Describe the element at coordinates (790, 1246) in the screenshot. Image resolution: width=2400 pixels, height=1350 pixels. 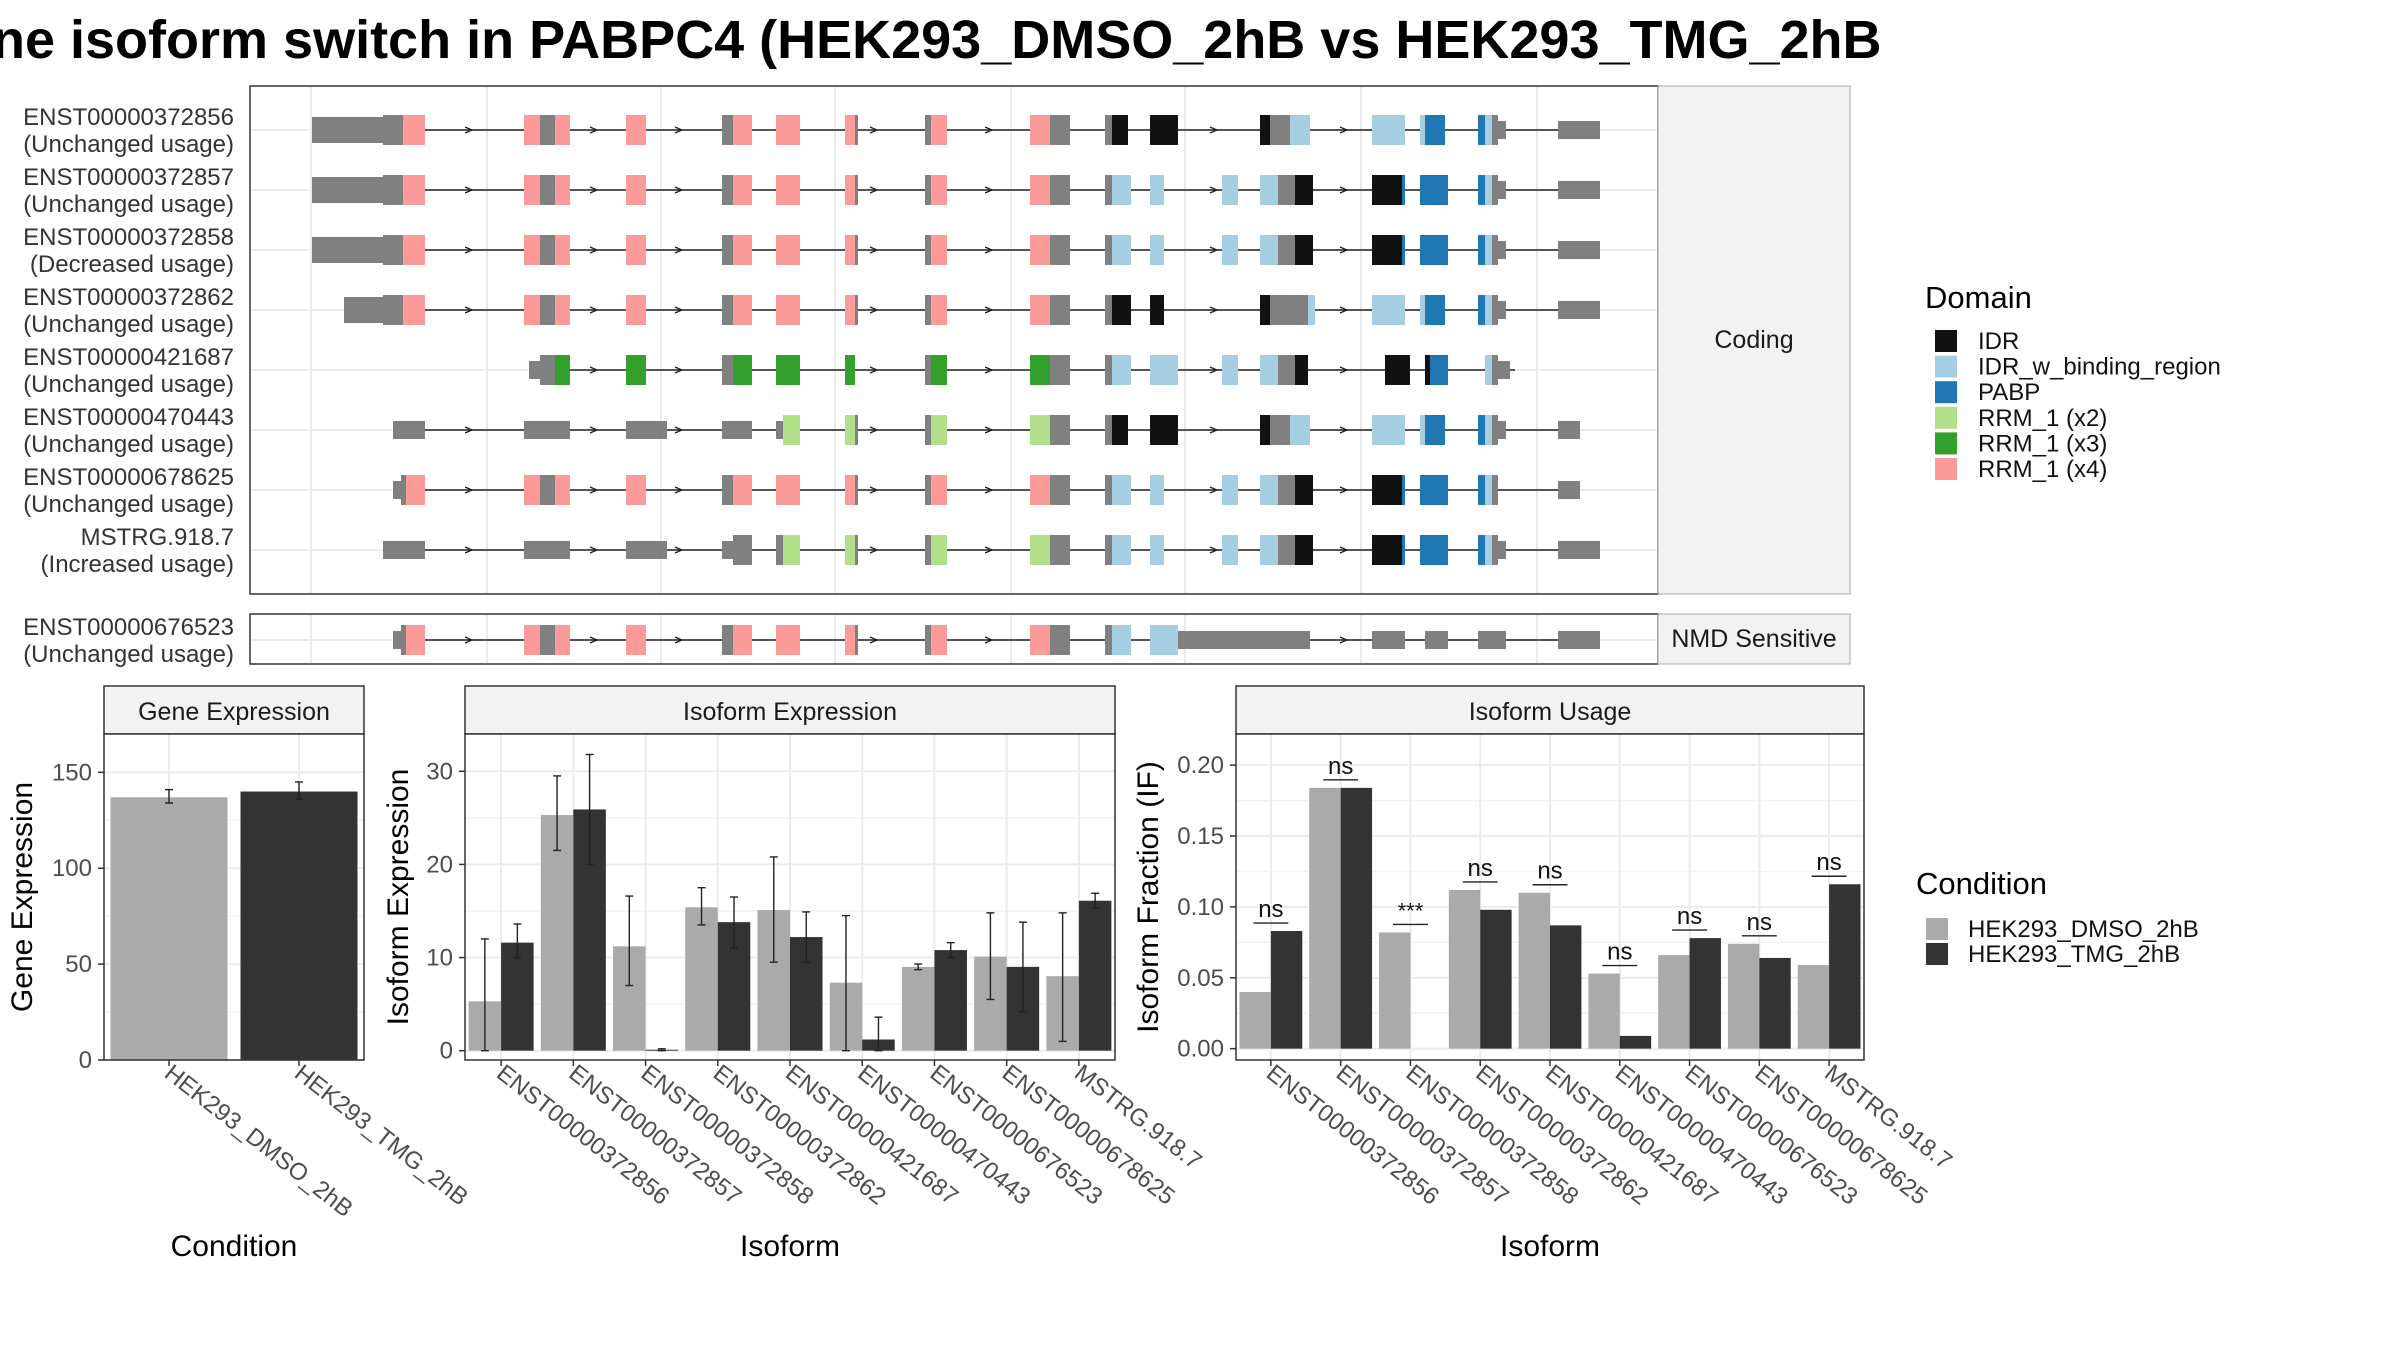
I see `x-axis-label: Isoform` at that location.